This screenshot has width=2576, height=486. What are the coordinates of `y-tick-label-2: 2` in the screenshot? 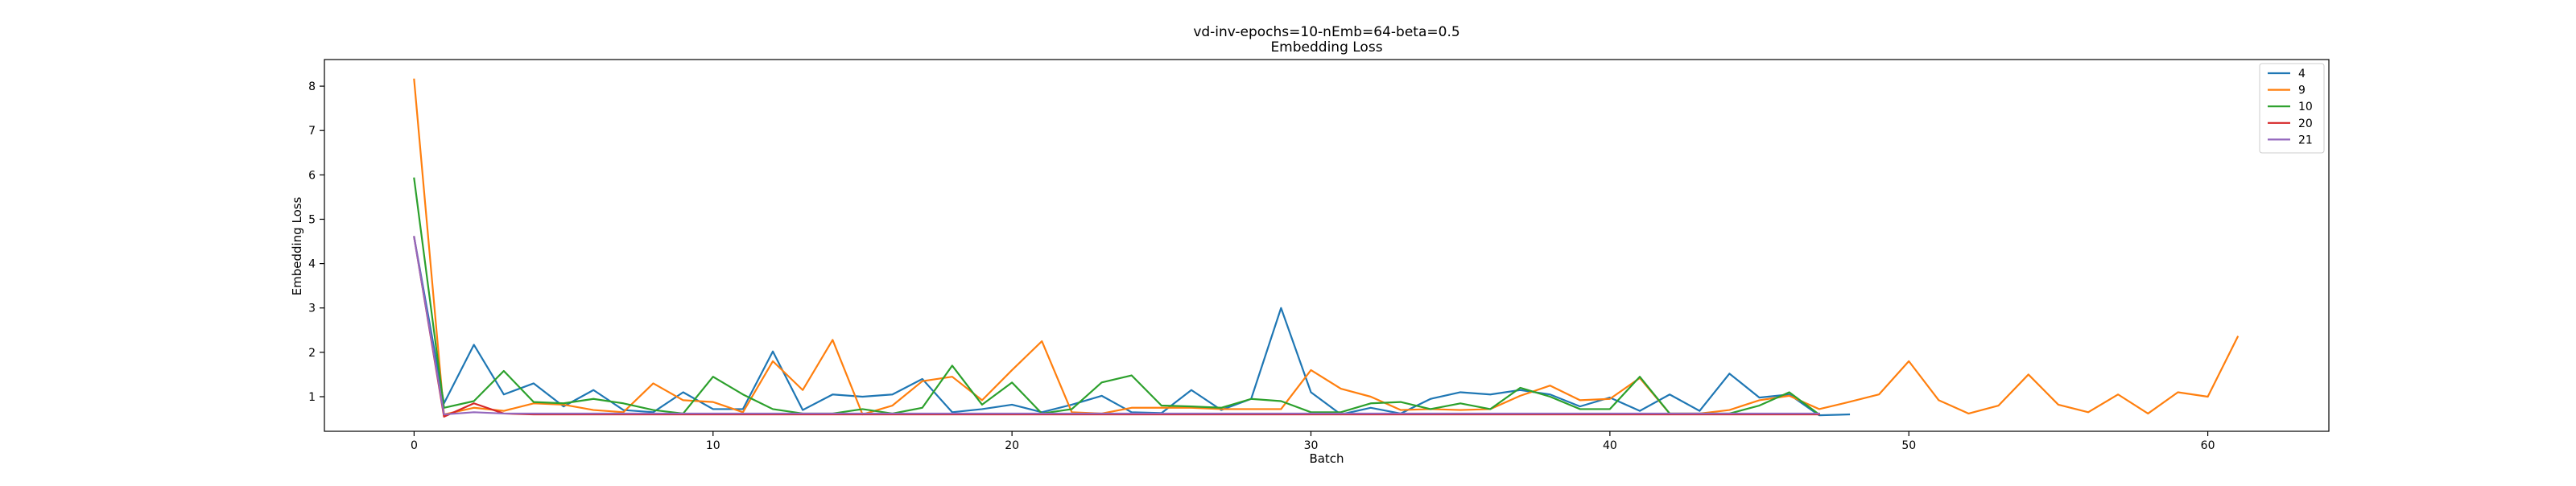 It's located at (312, 353).